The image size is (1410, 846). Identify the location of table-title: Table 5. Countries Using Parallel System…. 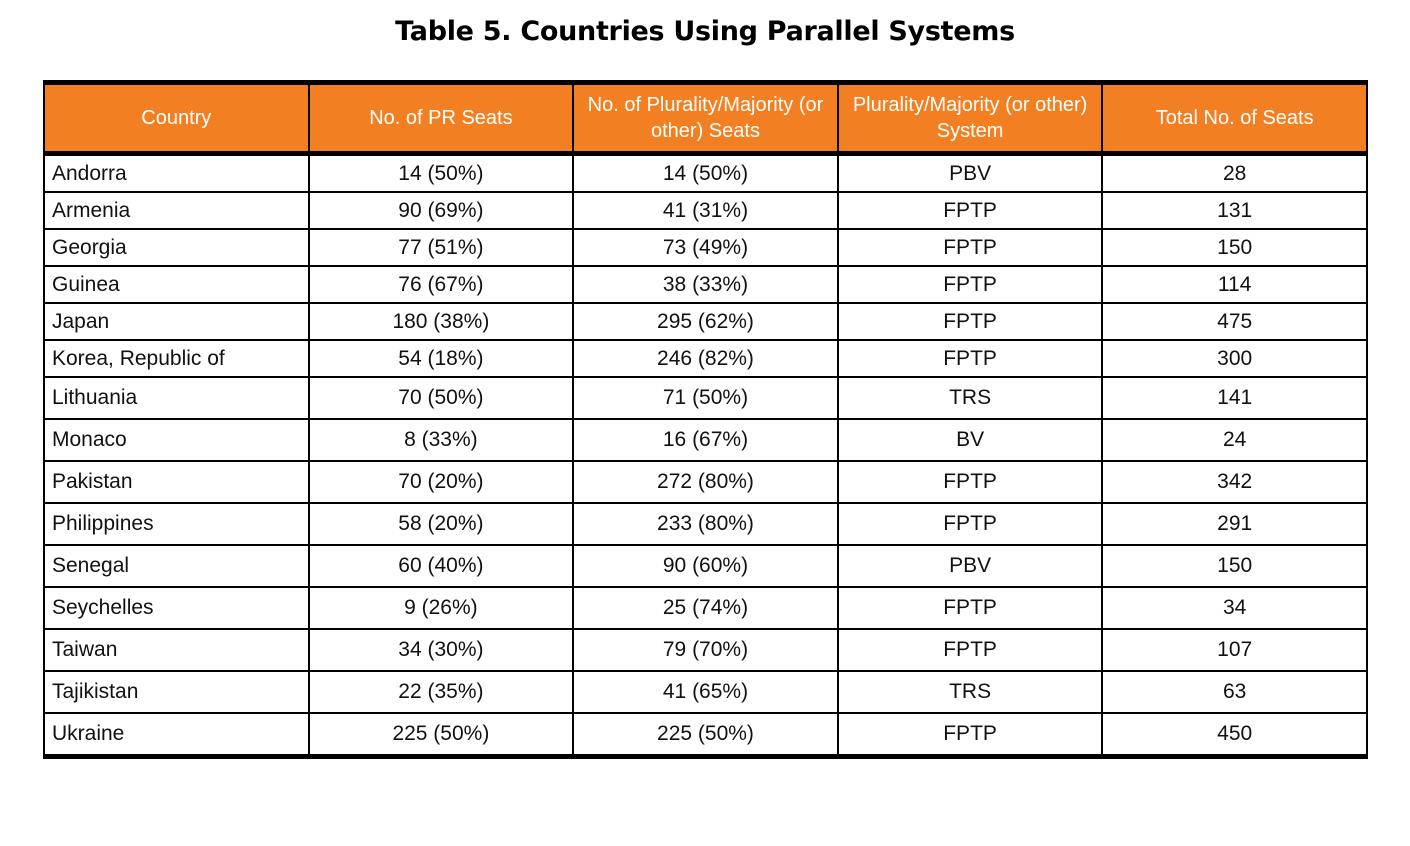
(705, 31).